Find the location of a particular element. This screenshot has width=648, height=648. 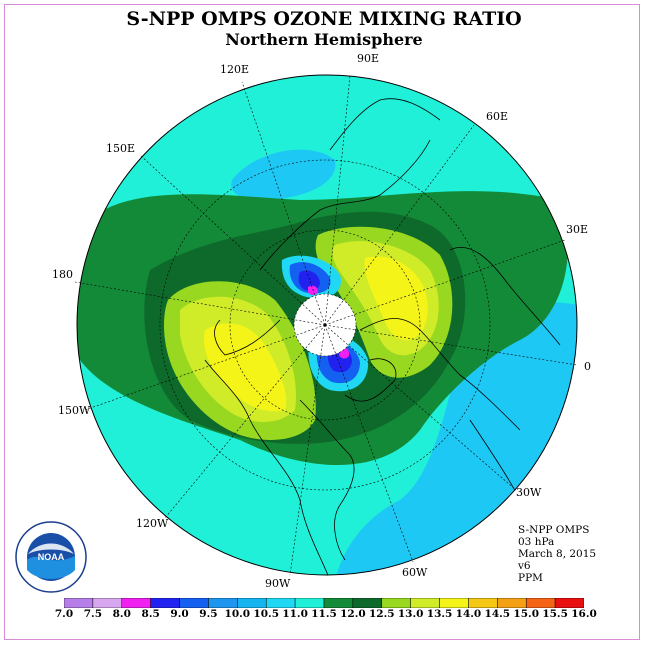

coast-asia-west is located at coordinates (505, 296).